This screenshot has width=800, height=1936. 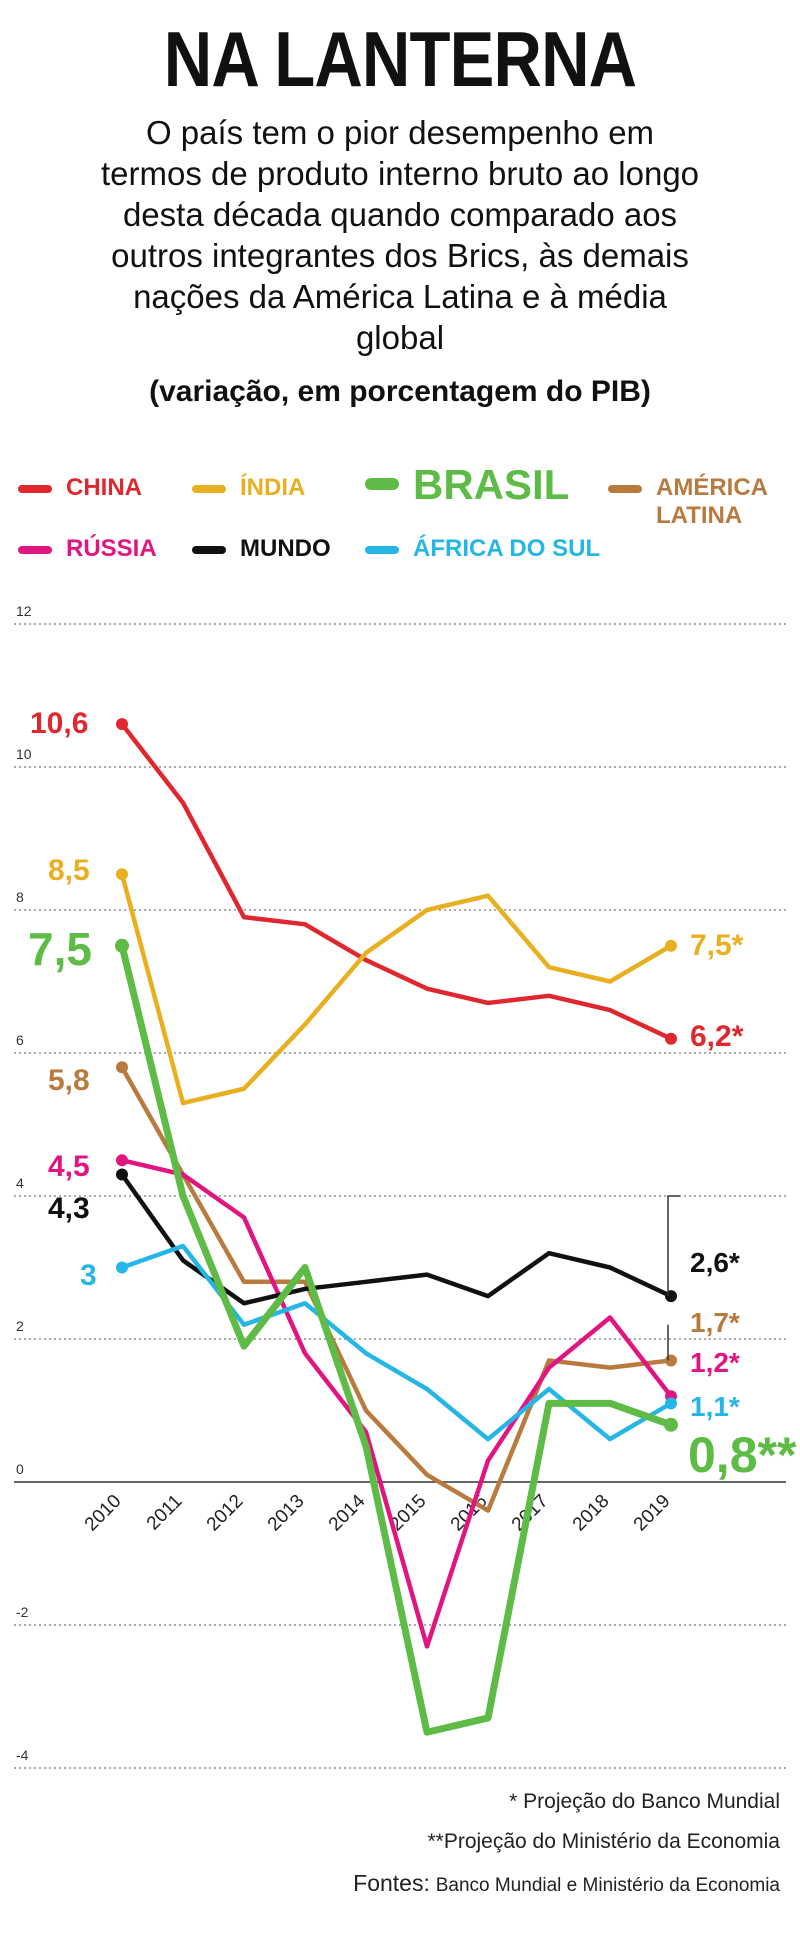 I want to click on legend-item-russia: RÚSSIA, so click(x=87, y=549).